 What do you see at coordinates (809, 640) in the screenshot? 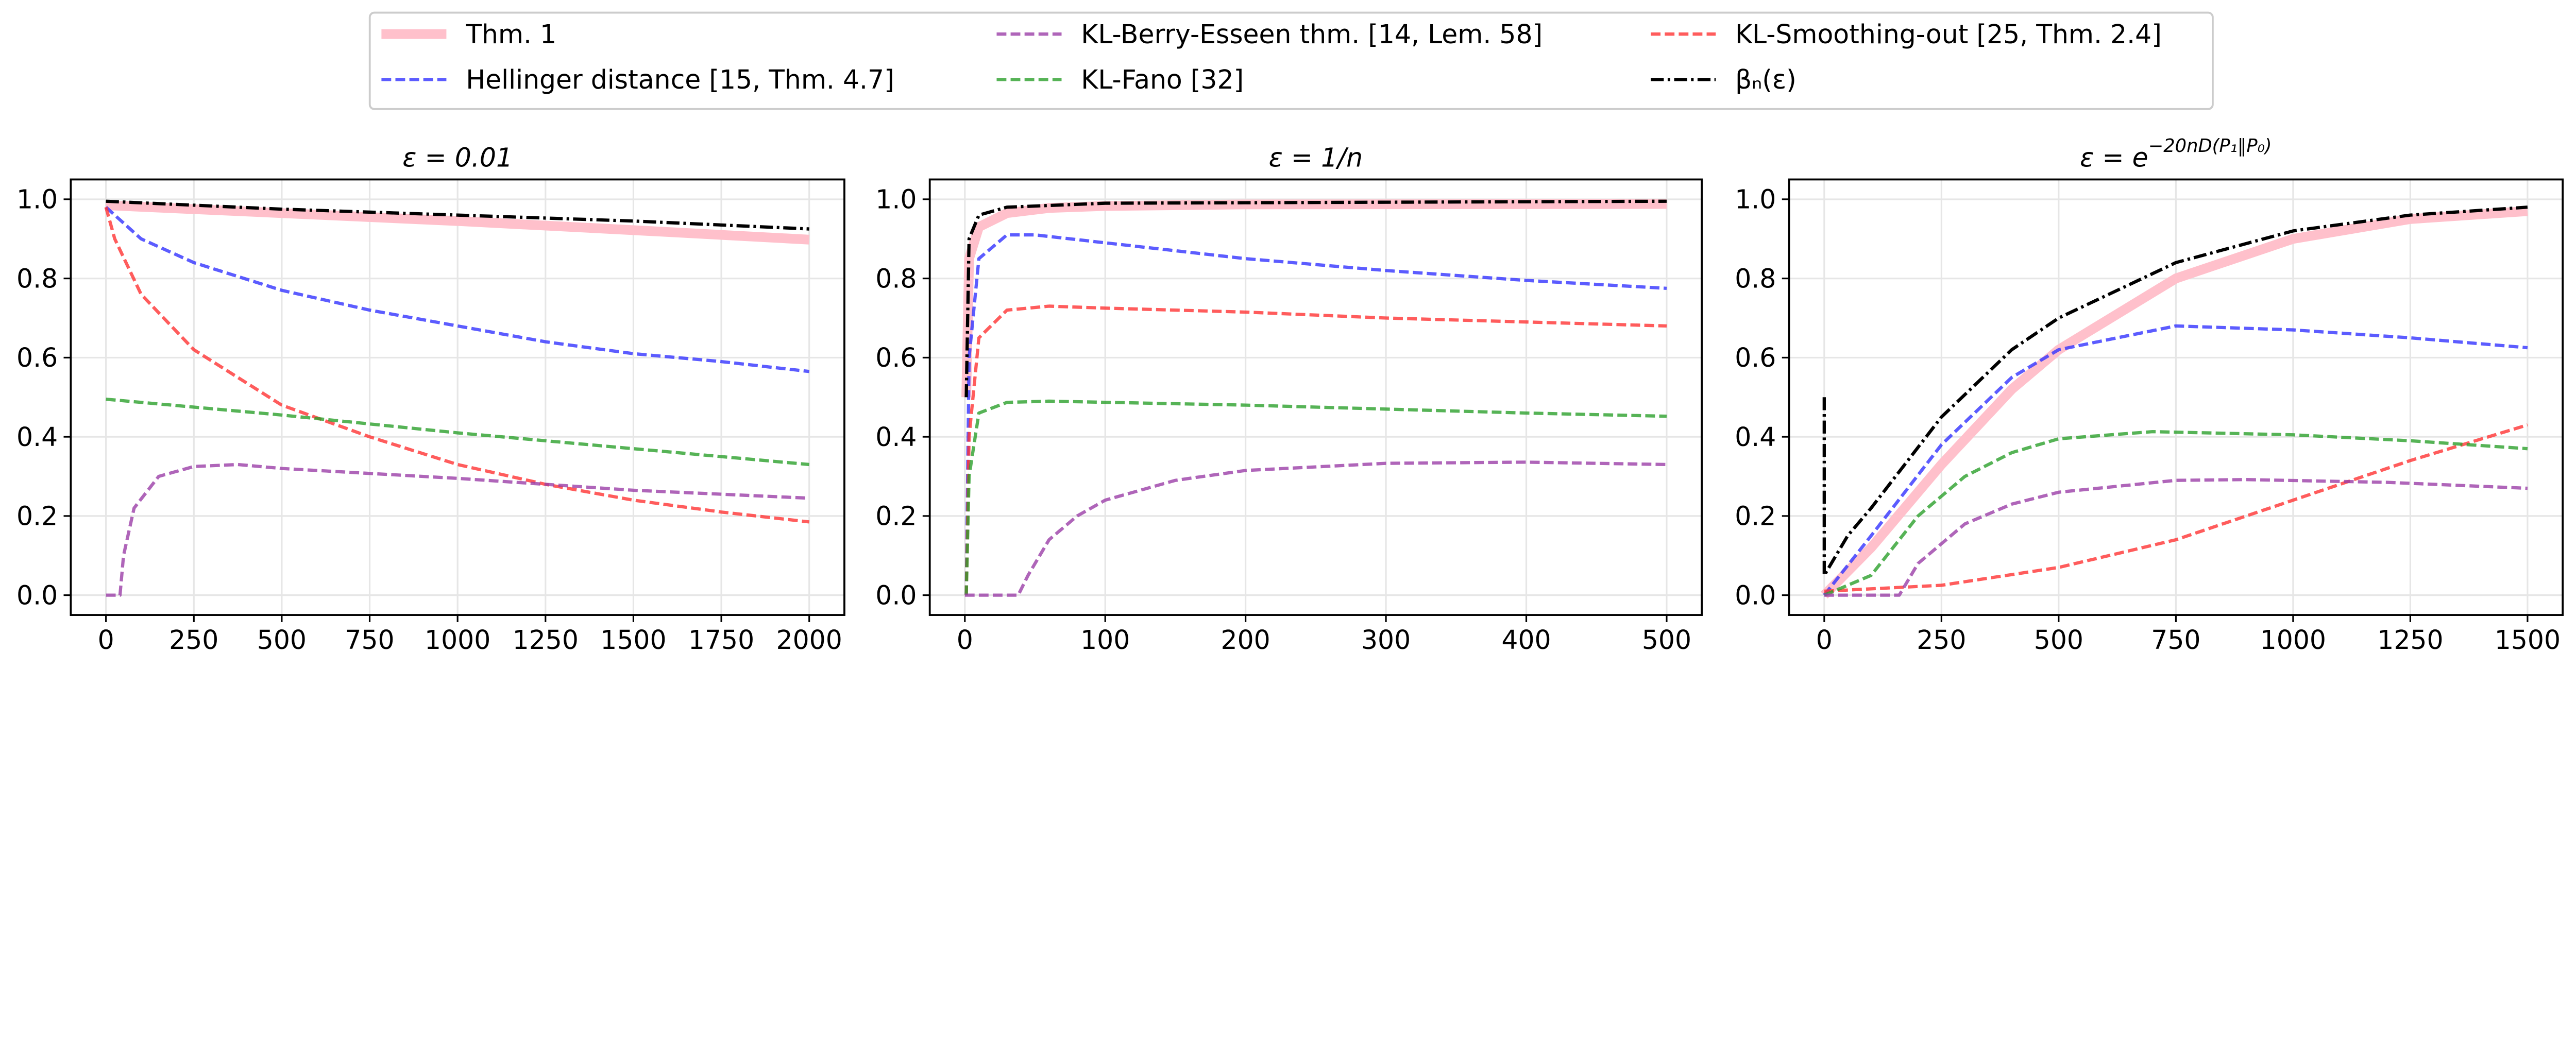
I see `x-tick-label: 2000` at bounding box center [809, 640].